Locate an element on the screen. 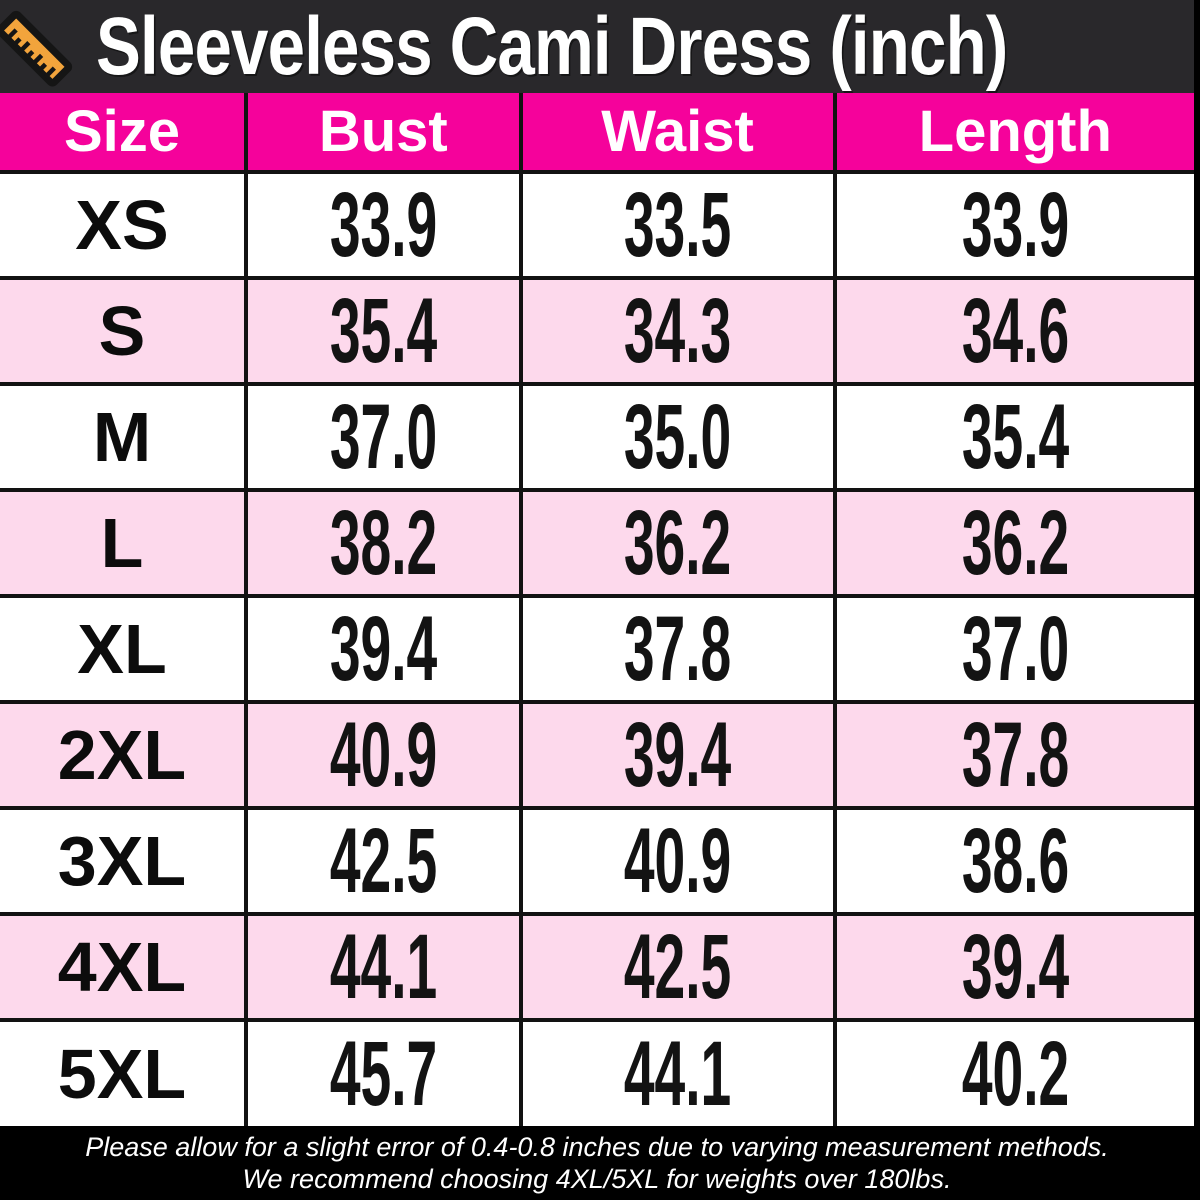 This screenshot has width=1200, height=1200. waist-cell: 33.5 is located at coordinates (677, 225).